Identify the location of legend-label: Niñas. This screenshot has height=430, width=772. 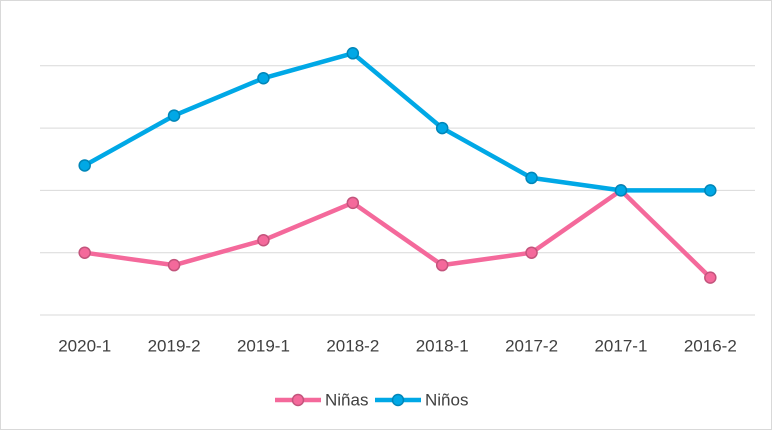
(346, 399).